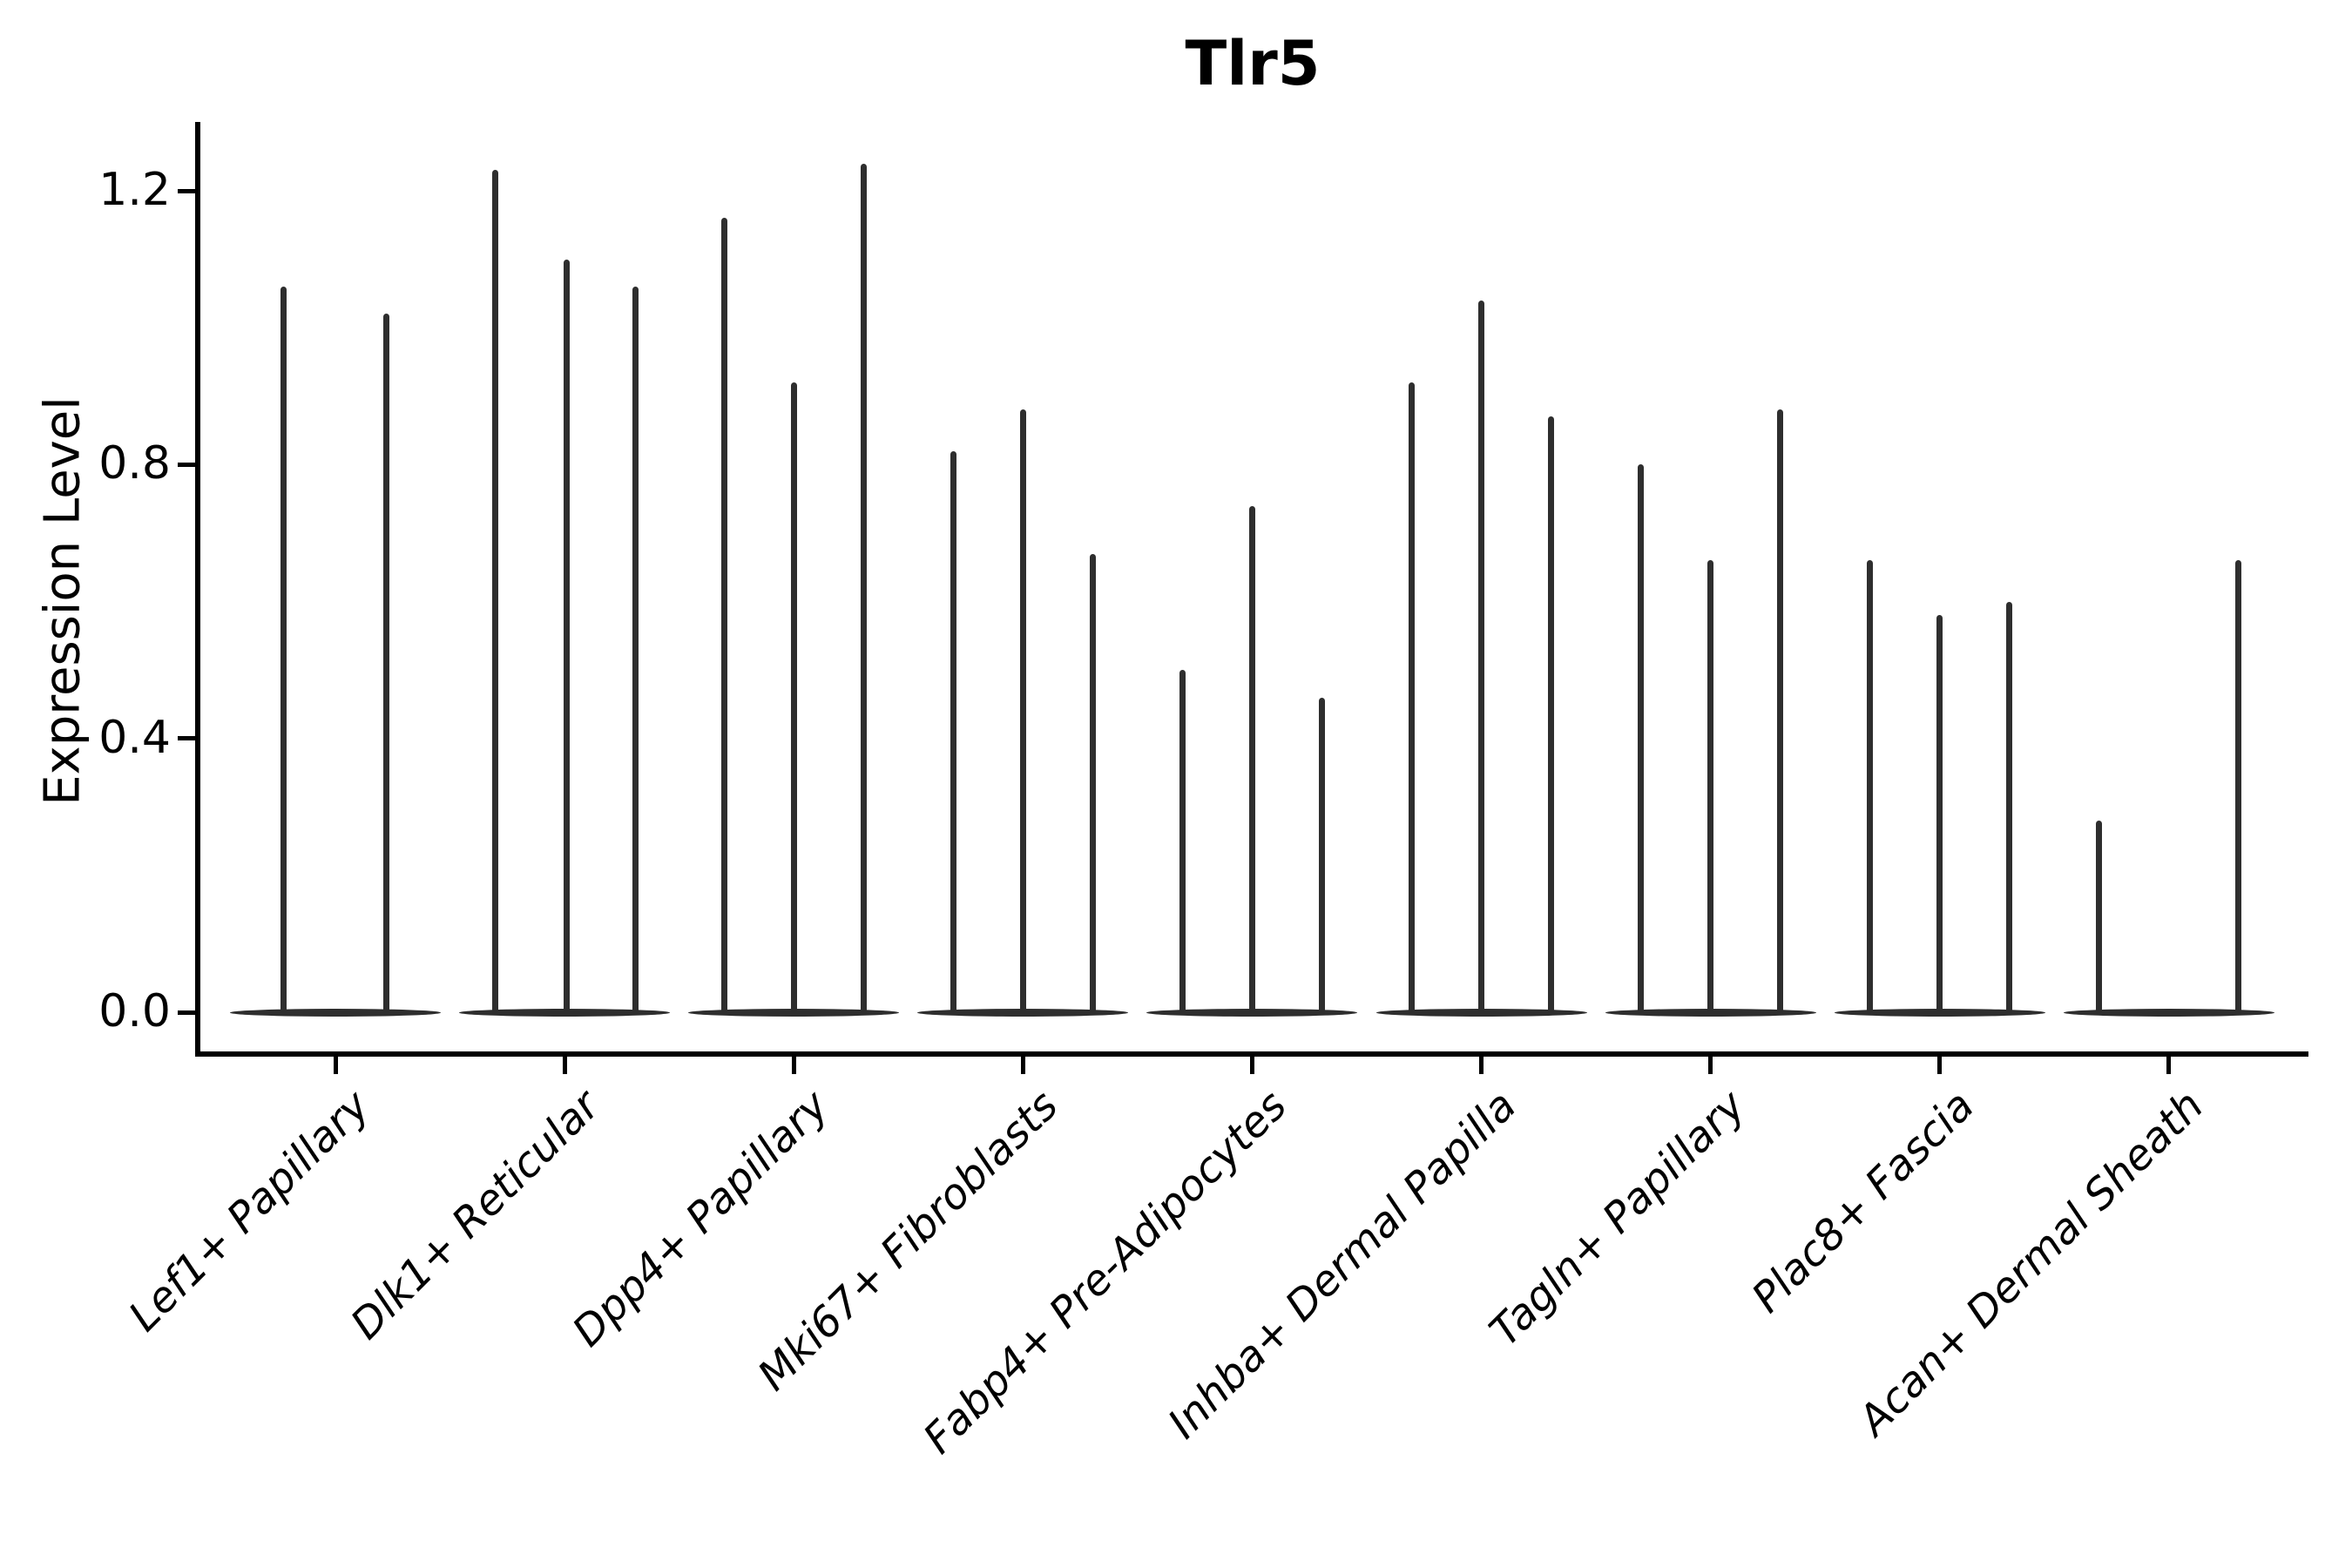 This screenshot has width=2352, height=1568. Describe the element at coordinates (700, 1218) in the screenshot. I see `x-category-label: Dpp4+ Papillary` at that location.